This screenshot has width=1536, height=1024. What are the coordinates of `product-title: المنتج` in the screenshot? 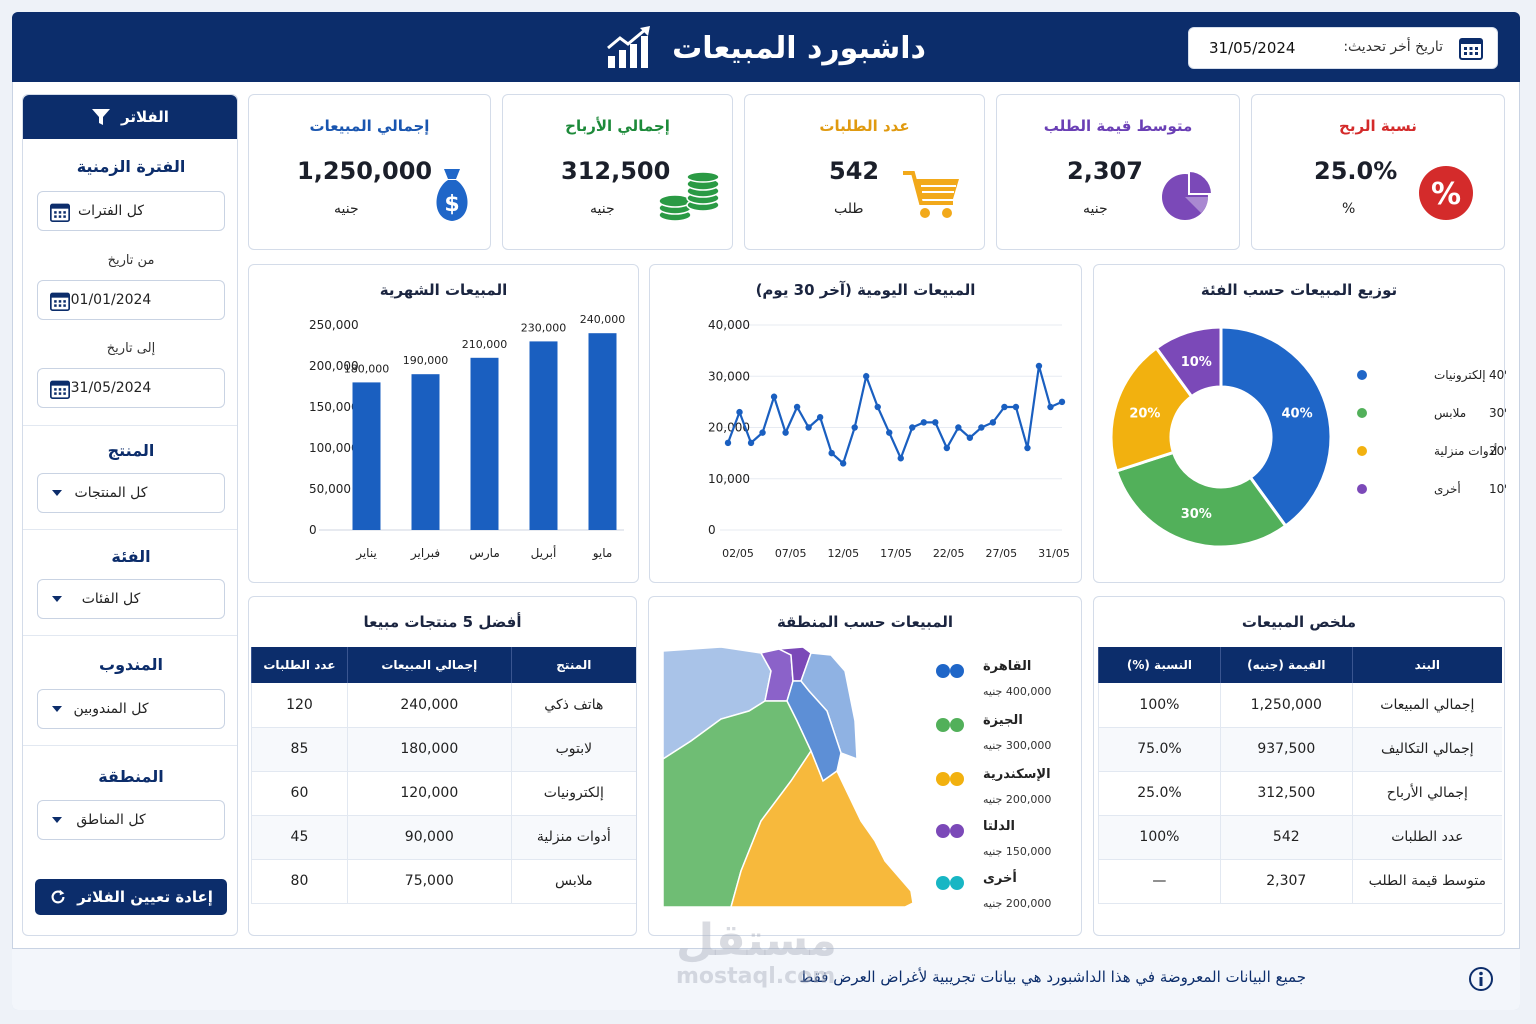 It's located at (131, 450).